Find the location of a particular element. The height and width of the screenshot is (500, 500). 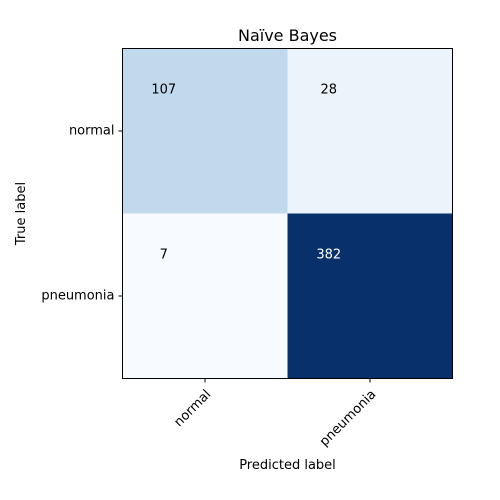

x-tick-label: pneumonia is located at coordinates (348, 418).